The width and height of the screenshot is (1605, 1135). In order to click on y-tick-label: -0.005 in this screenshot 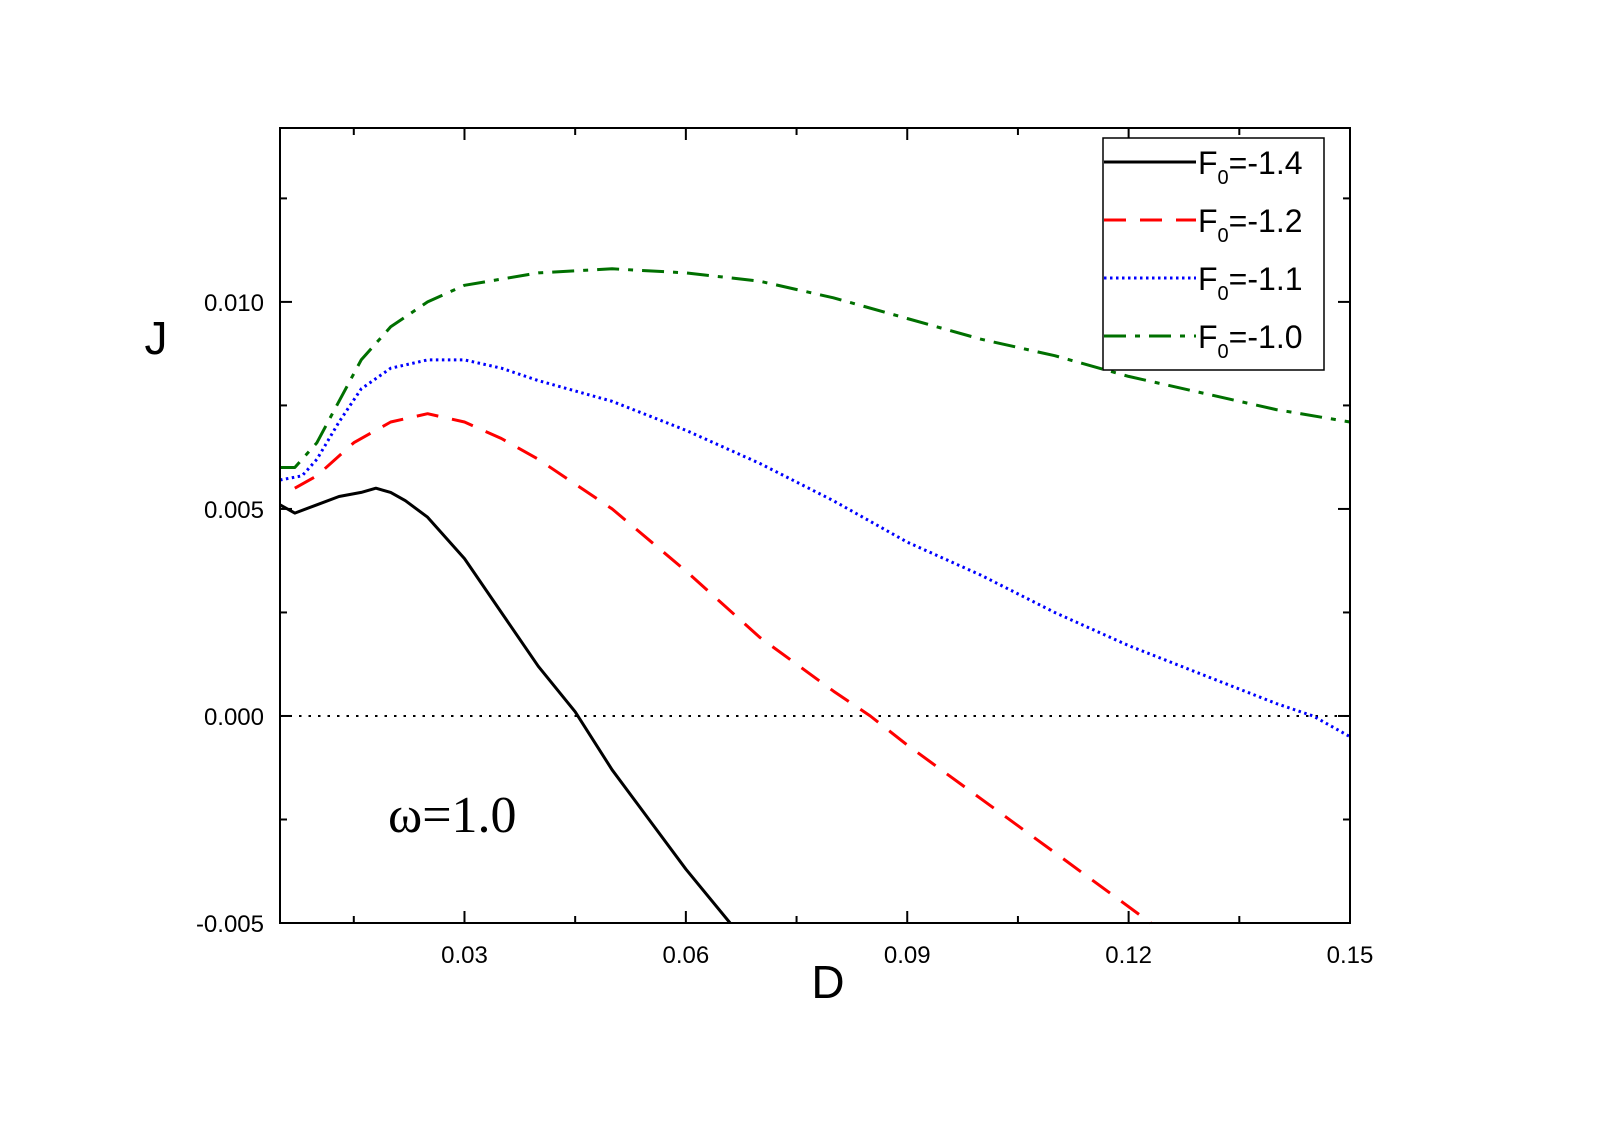, I will do `click(230, 924)`.